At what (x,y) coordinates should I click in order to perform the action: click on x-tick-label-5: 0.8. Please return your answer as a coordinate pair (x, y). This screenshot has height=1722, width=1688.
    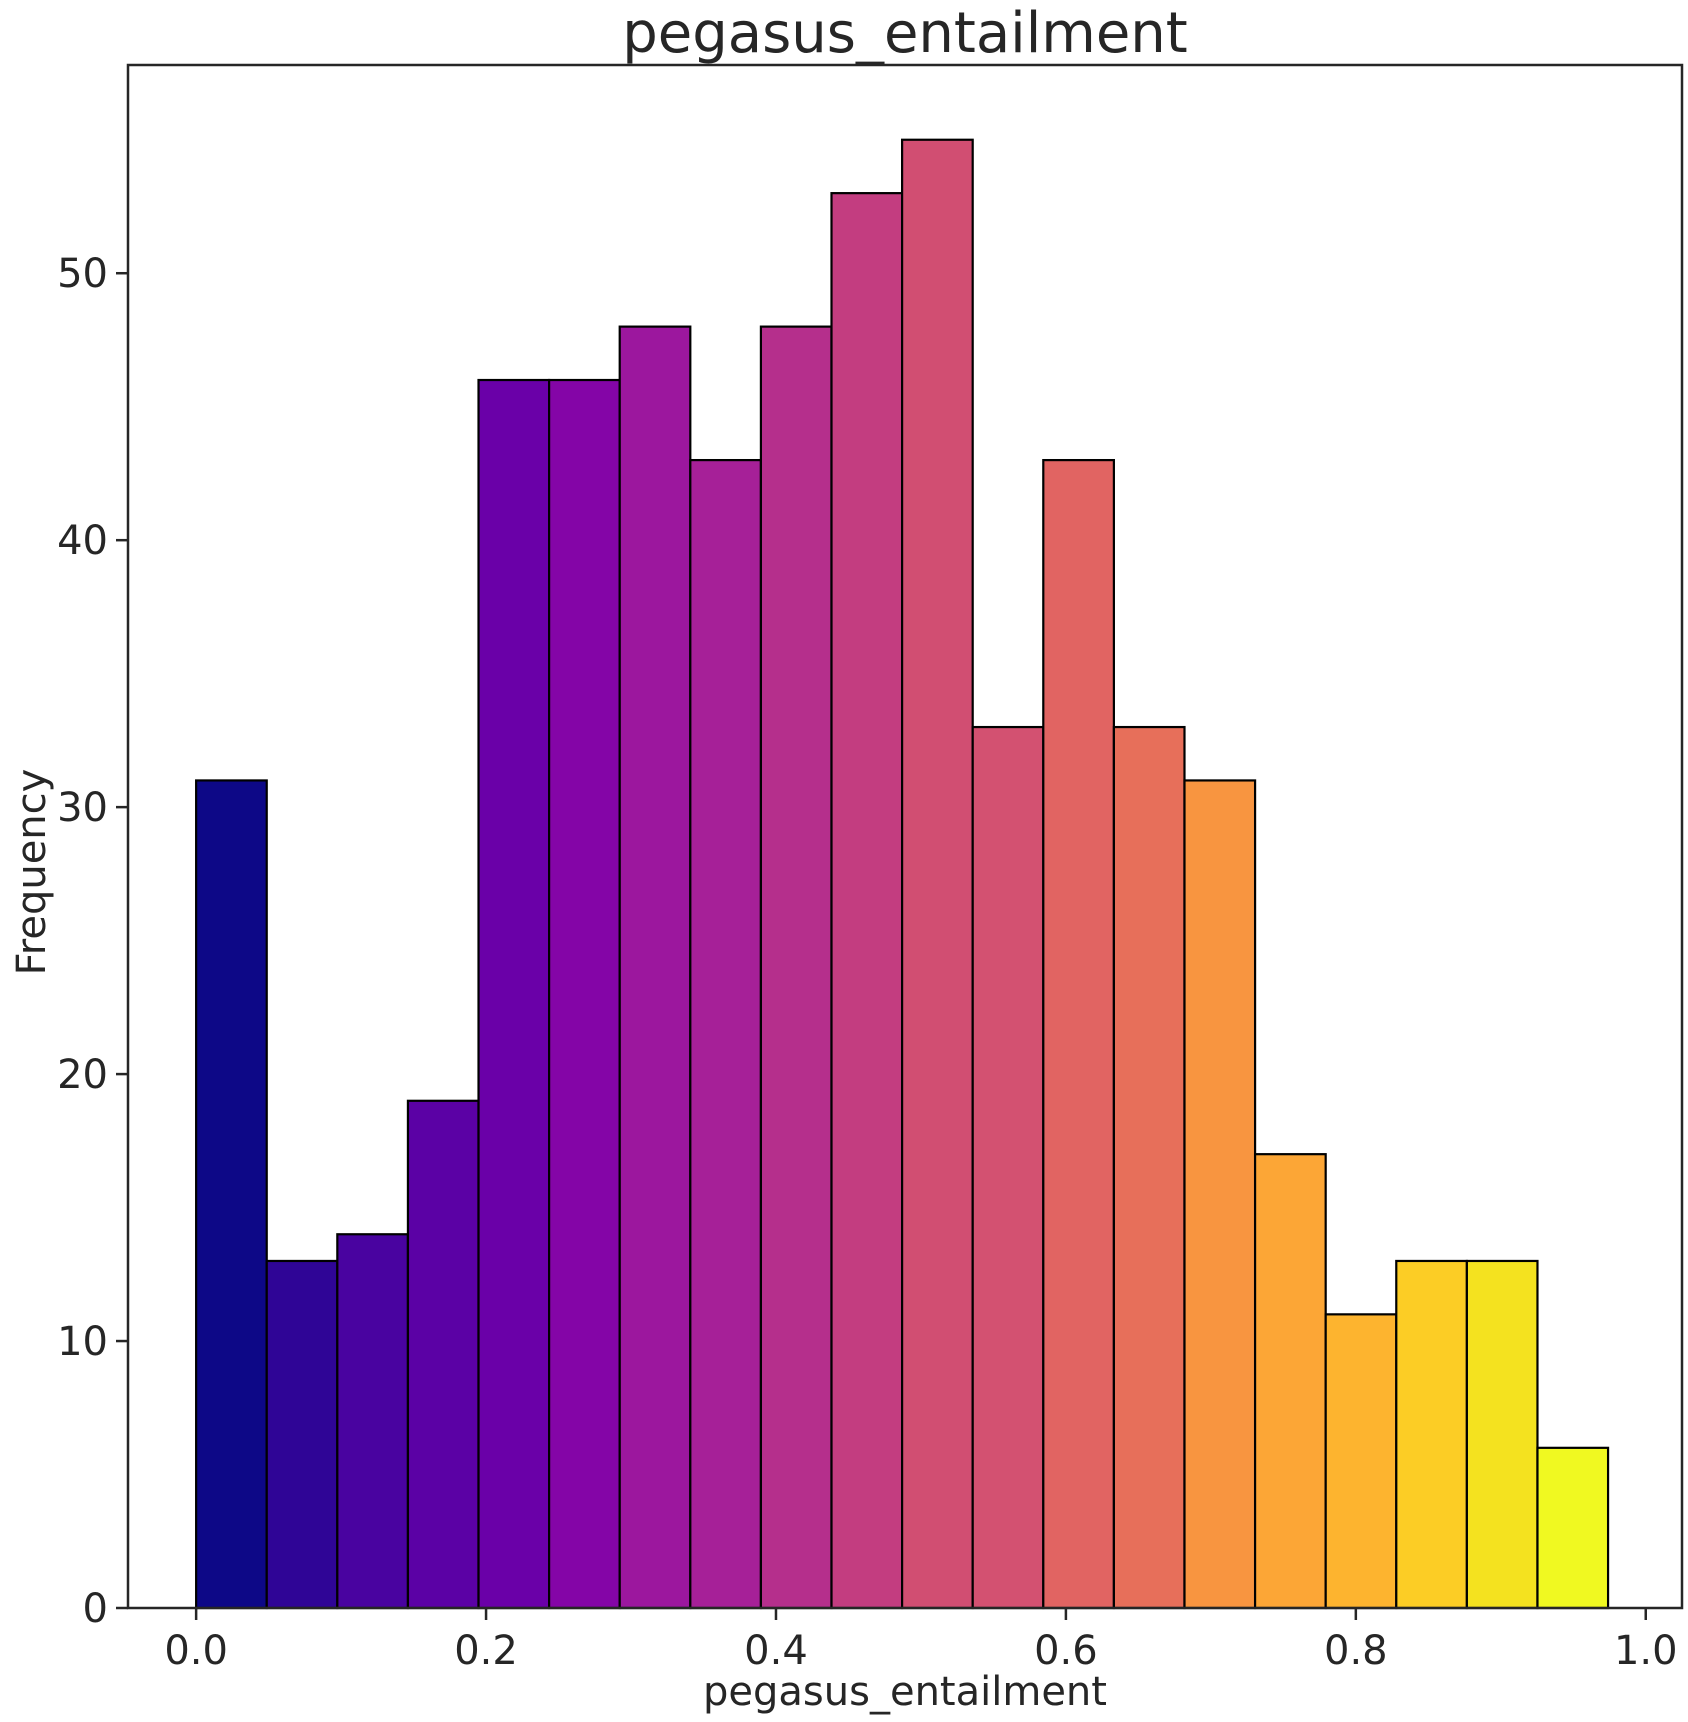
    Looking at the image, I should click on (1356, 1651).